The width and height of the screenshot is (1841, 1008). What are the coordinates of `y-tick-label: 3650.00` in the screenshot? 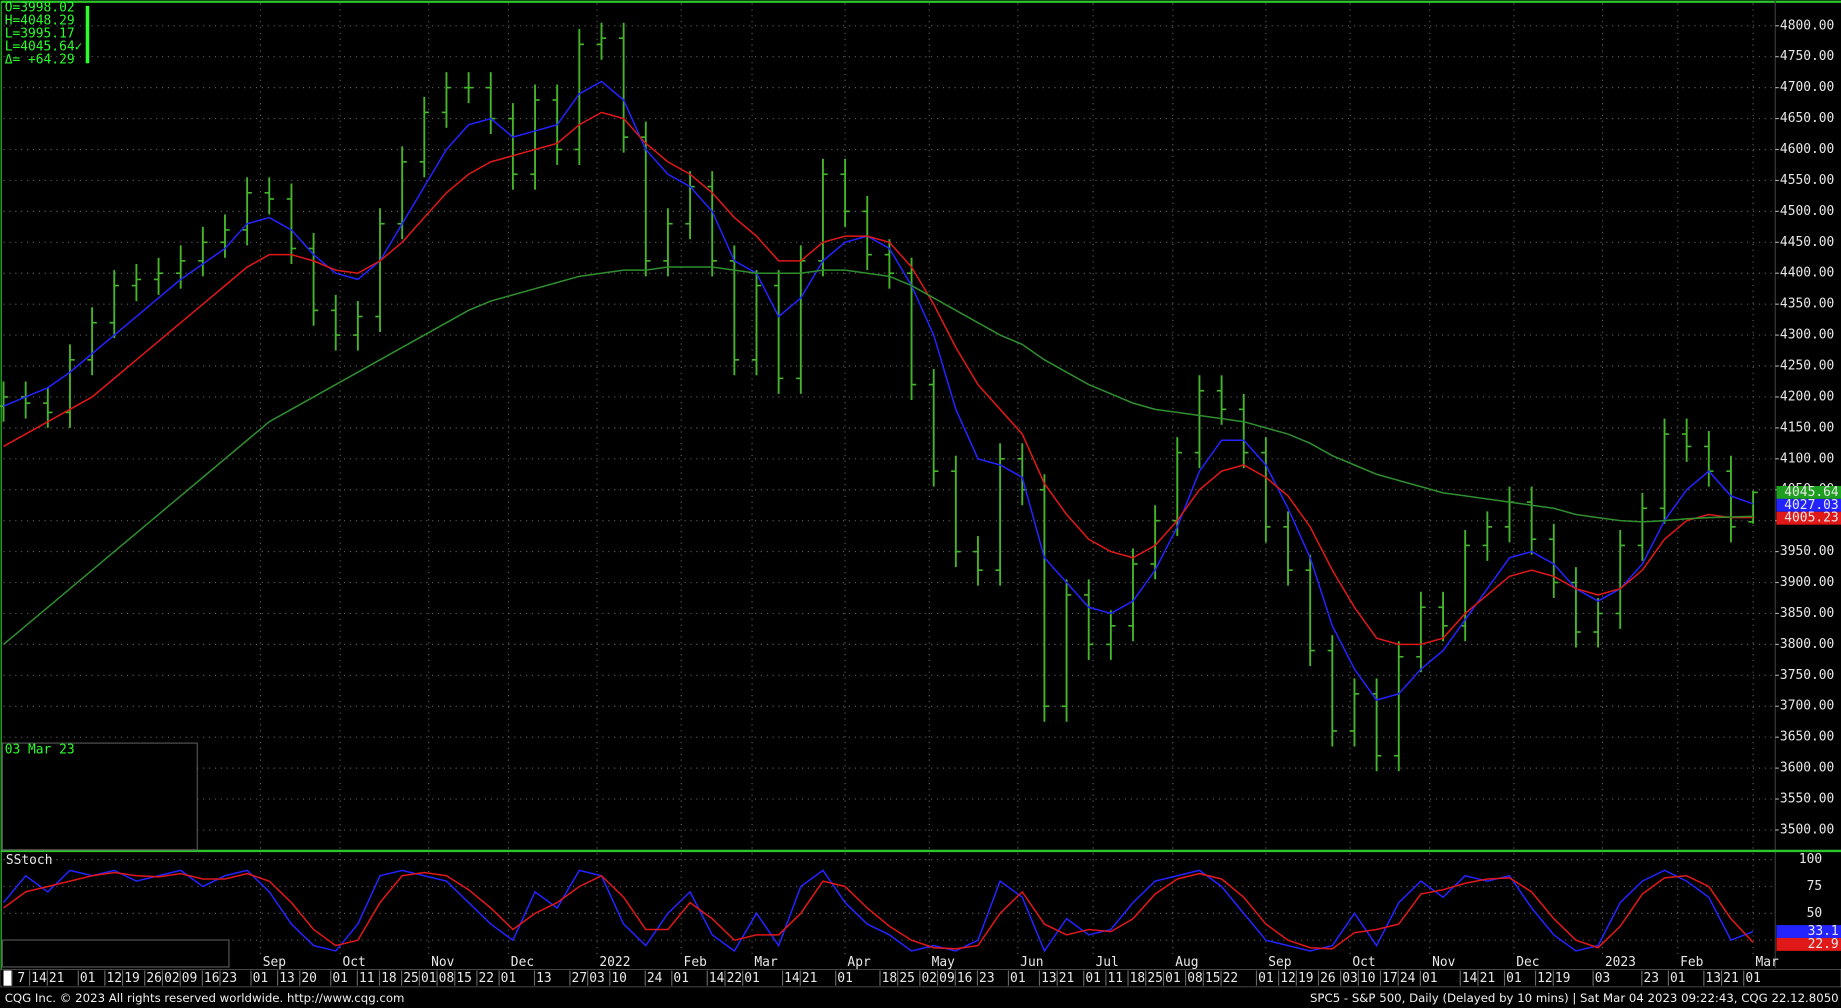 It's located at (1807, 737).